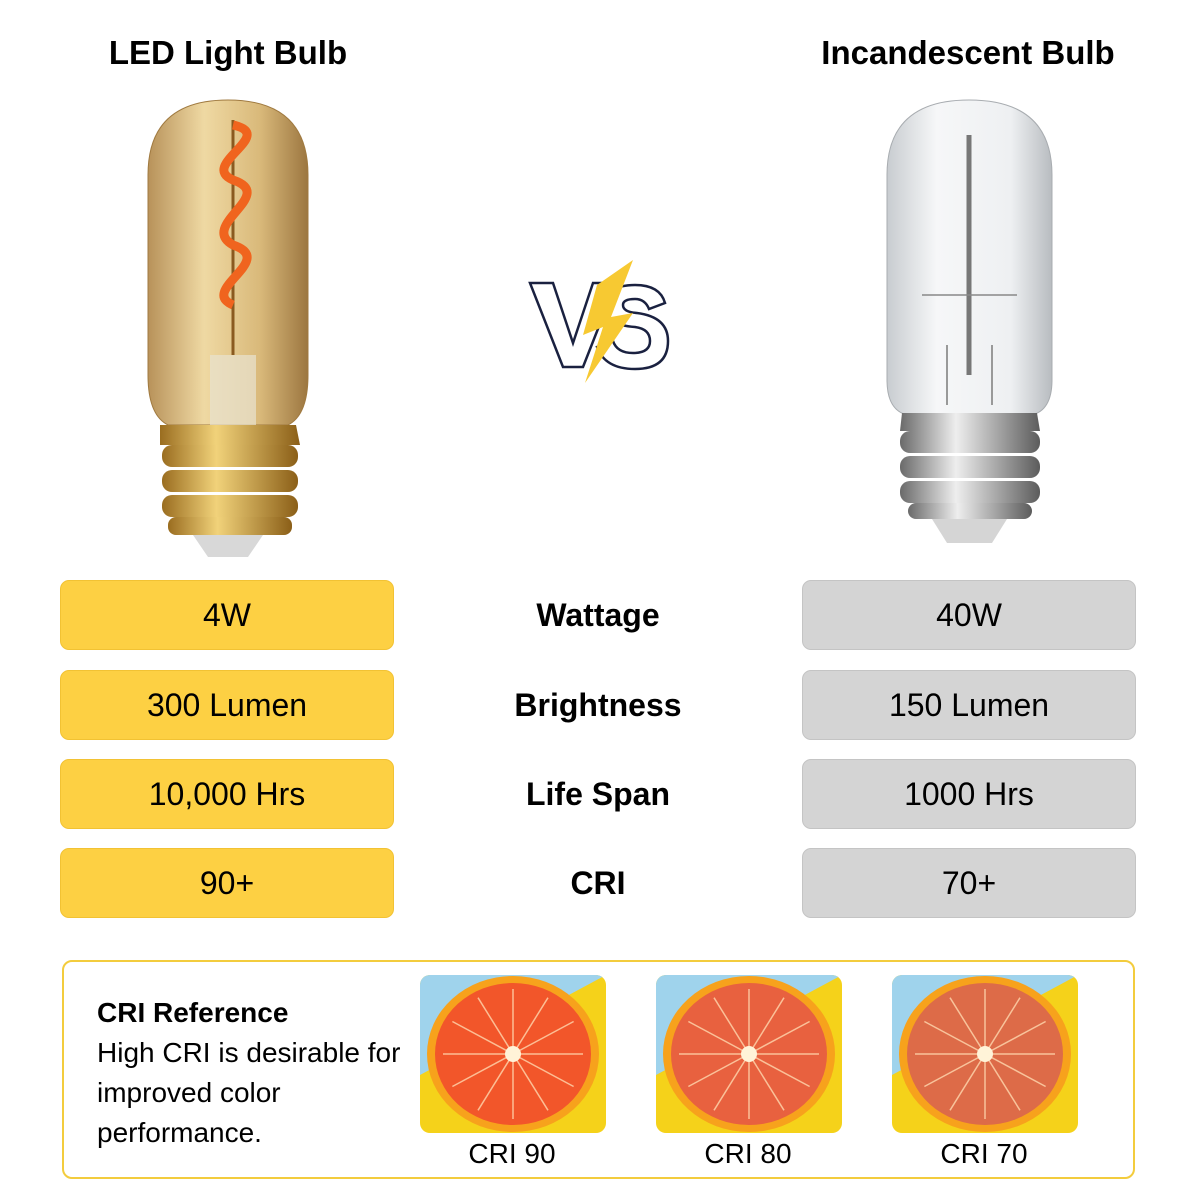  Describe the element at coordinates (969, 705) in the screenshot. I see `incandescent-brightness: 150 Lumen` at that location.